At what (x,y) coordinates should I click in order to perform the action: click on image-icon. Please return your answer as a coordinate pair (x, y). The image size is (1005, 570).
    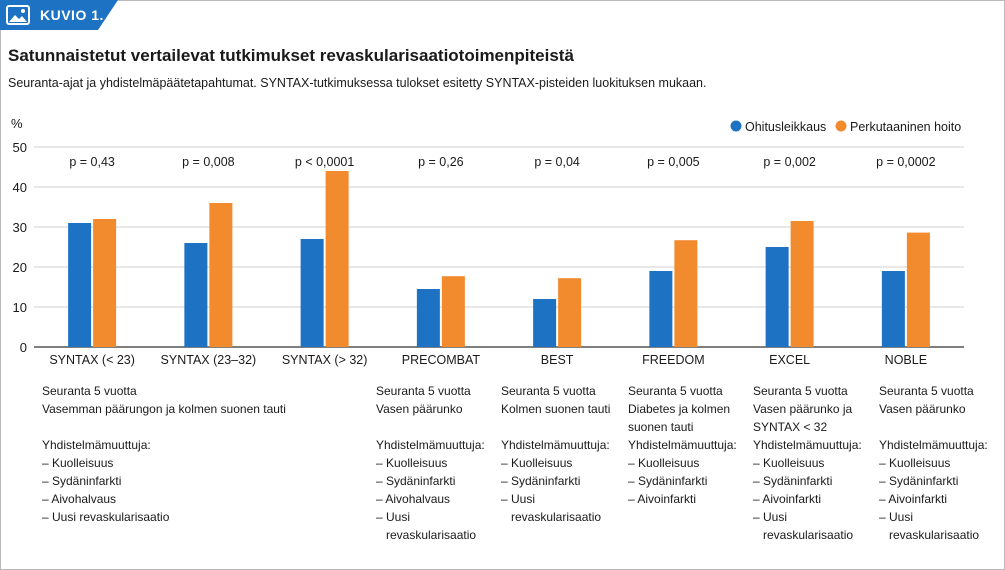
    Looking at the image, I should click on (18, 15).